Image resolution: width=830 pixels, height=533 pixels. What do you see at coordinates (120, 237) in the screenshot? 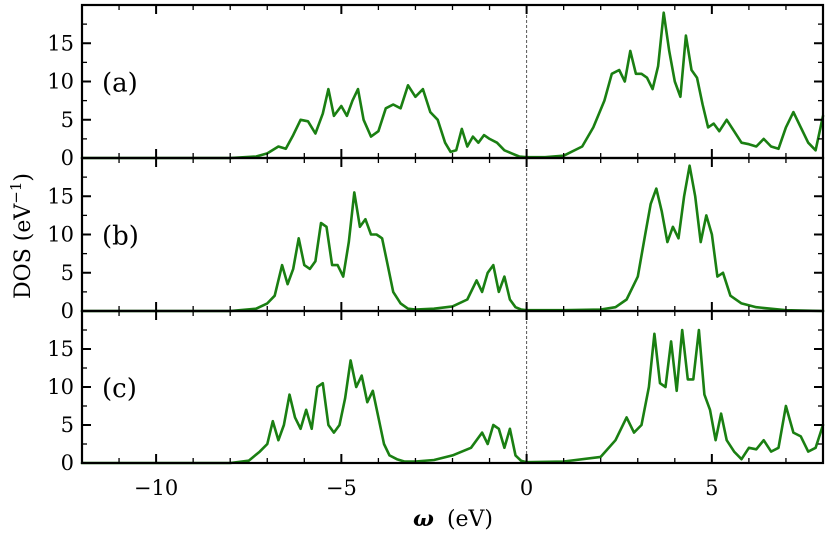
I see `panel-label: (b)` at bounding box center [120, 237].